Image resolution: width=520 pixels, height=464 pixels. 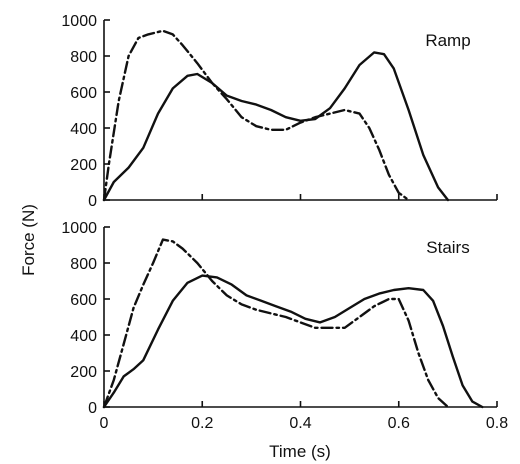 I want to click on x-axis-label: Time (s), so click(x=300, y=451).